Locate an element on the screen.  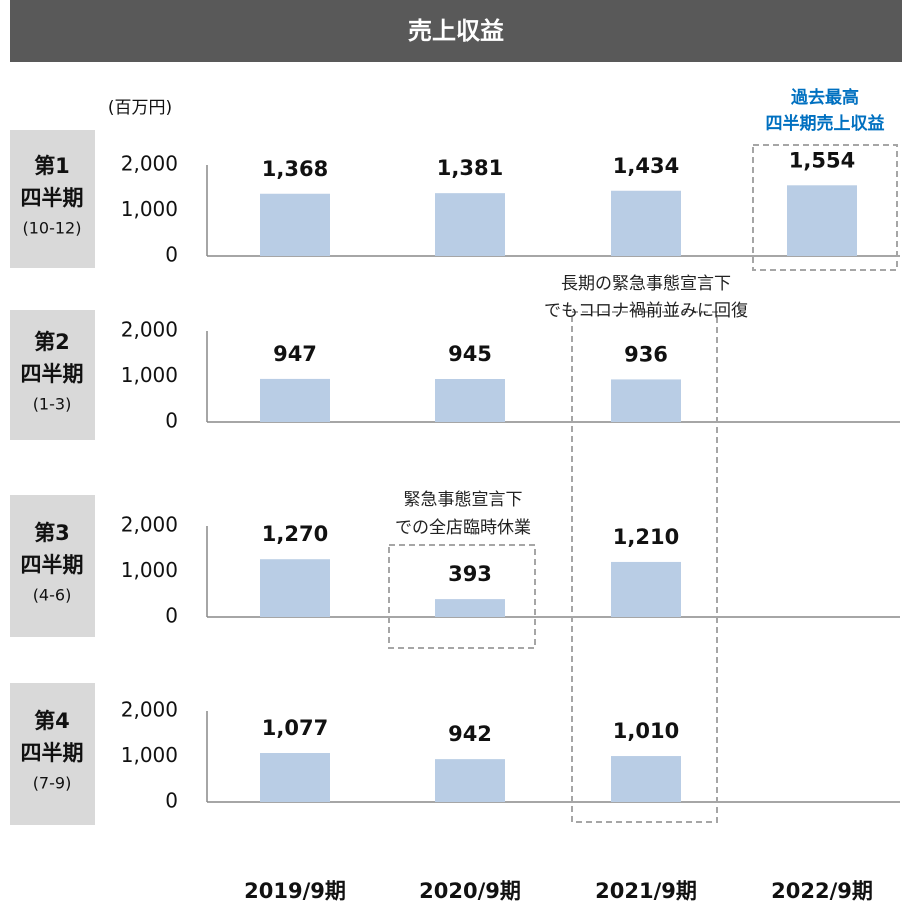
chart-title: 売上収益 is located at coordinates (456, 31).